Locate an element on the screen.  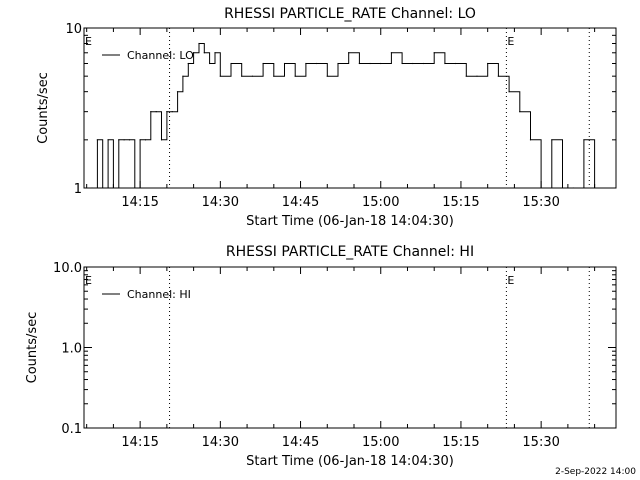
y-tick-label: 10 is located at coordinates (73, 29).